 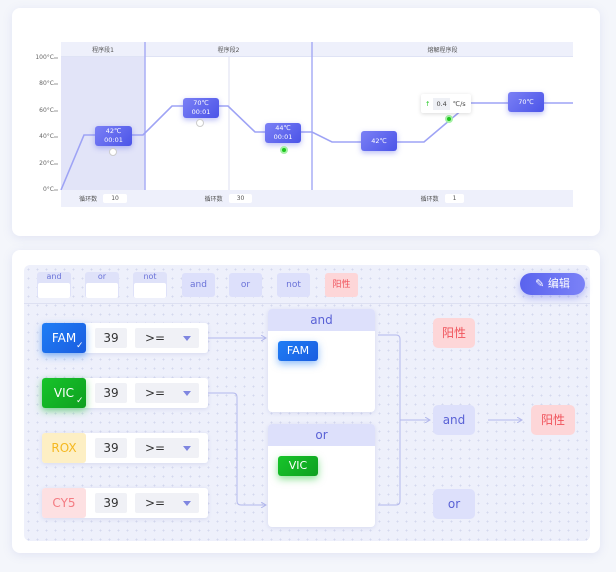 I want to click on rate-input: 0.4, so click(x=441, y=103).